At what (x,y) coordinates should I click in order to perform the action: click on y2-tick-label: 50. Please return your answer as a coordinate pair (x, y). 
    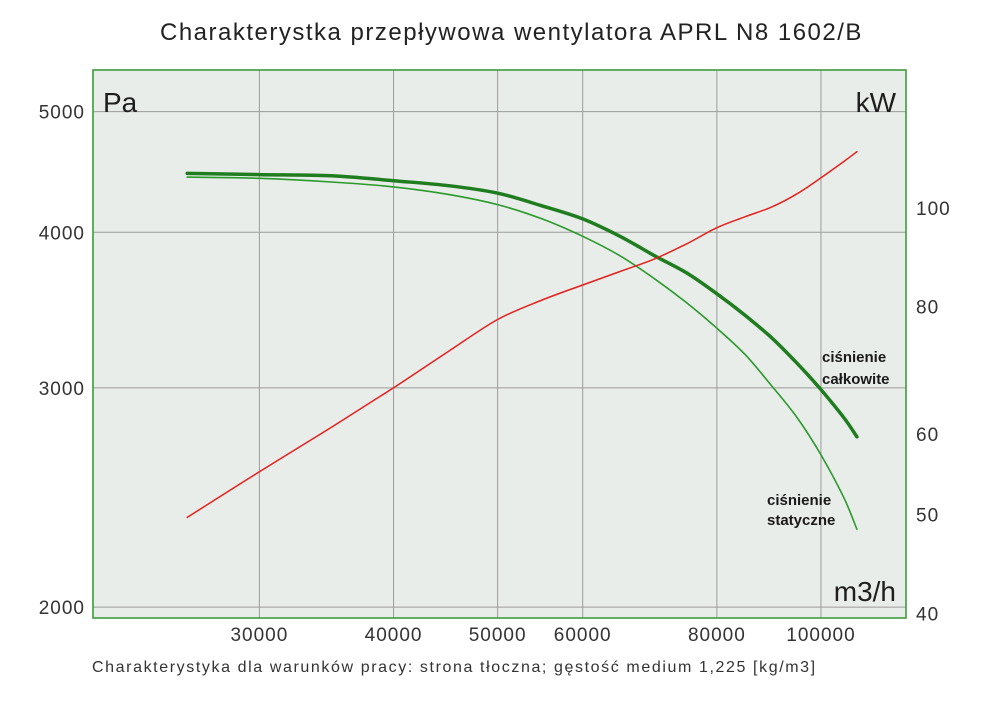
    Looking at the image, I should click on (927, 516).